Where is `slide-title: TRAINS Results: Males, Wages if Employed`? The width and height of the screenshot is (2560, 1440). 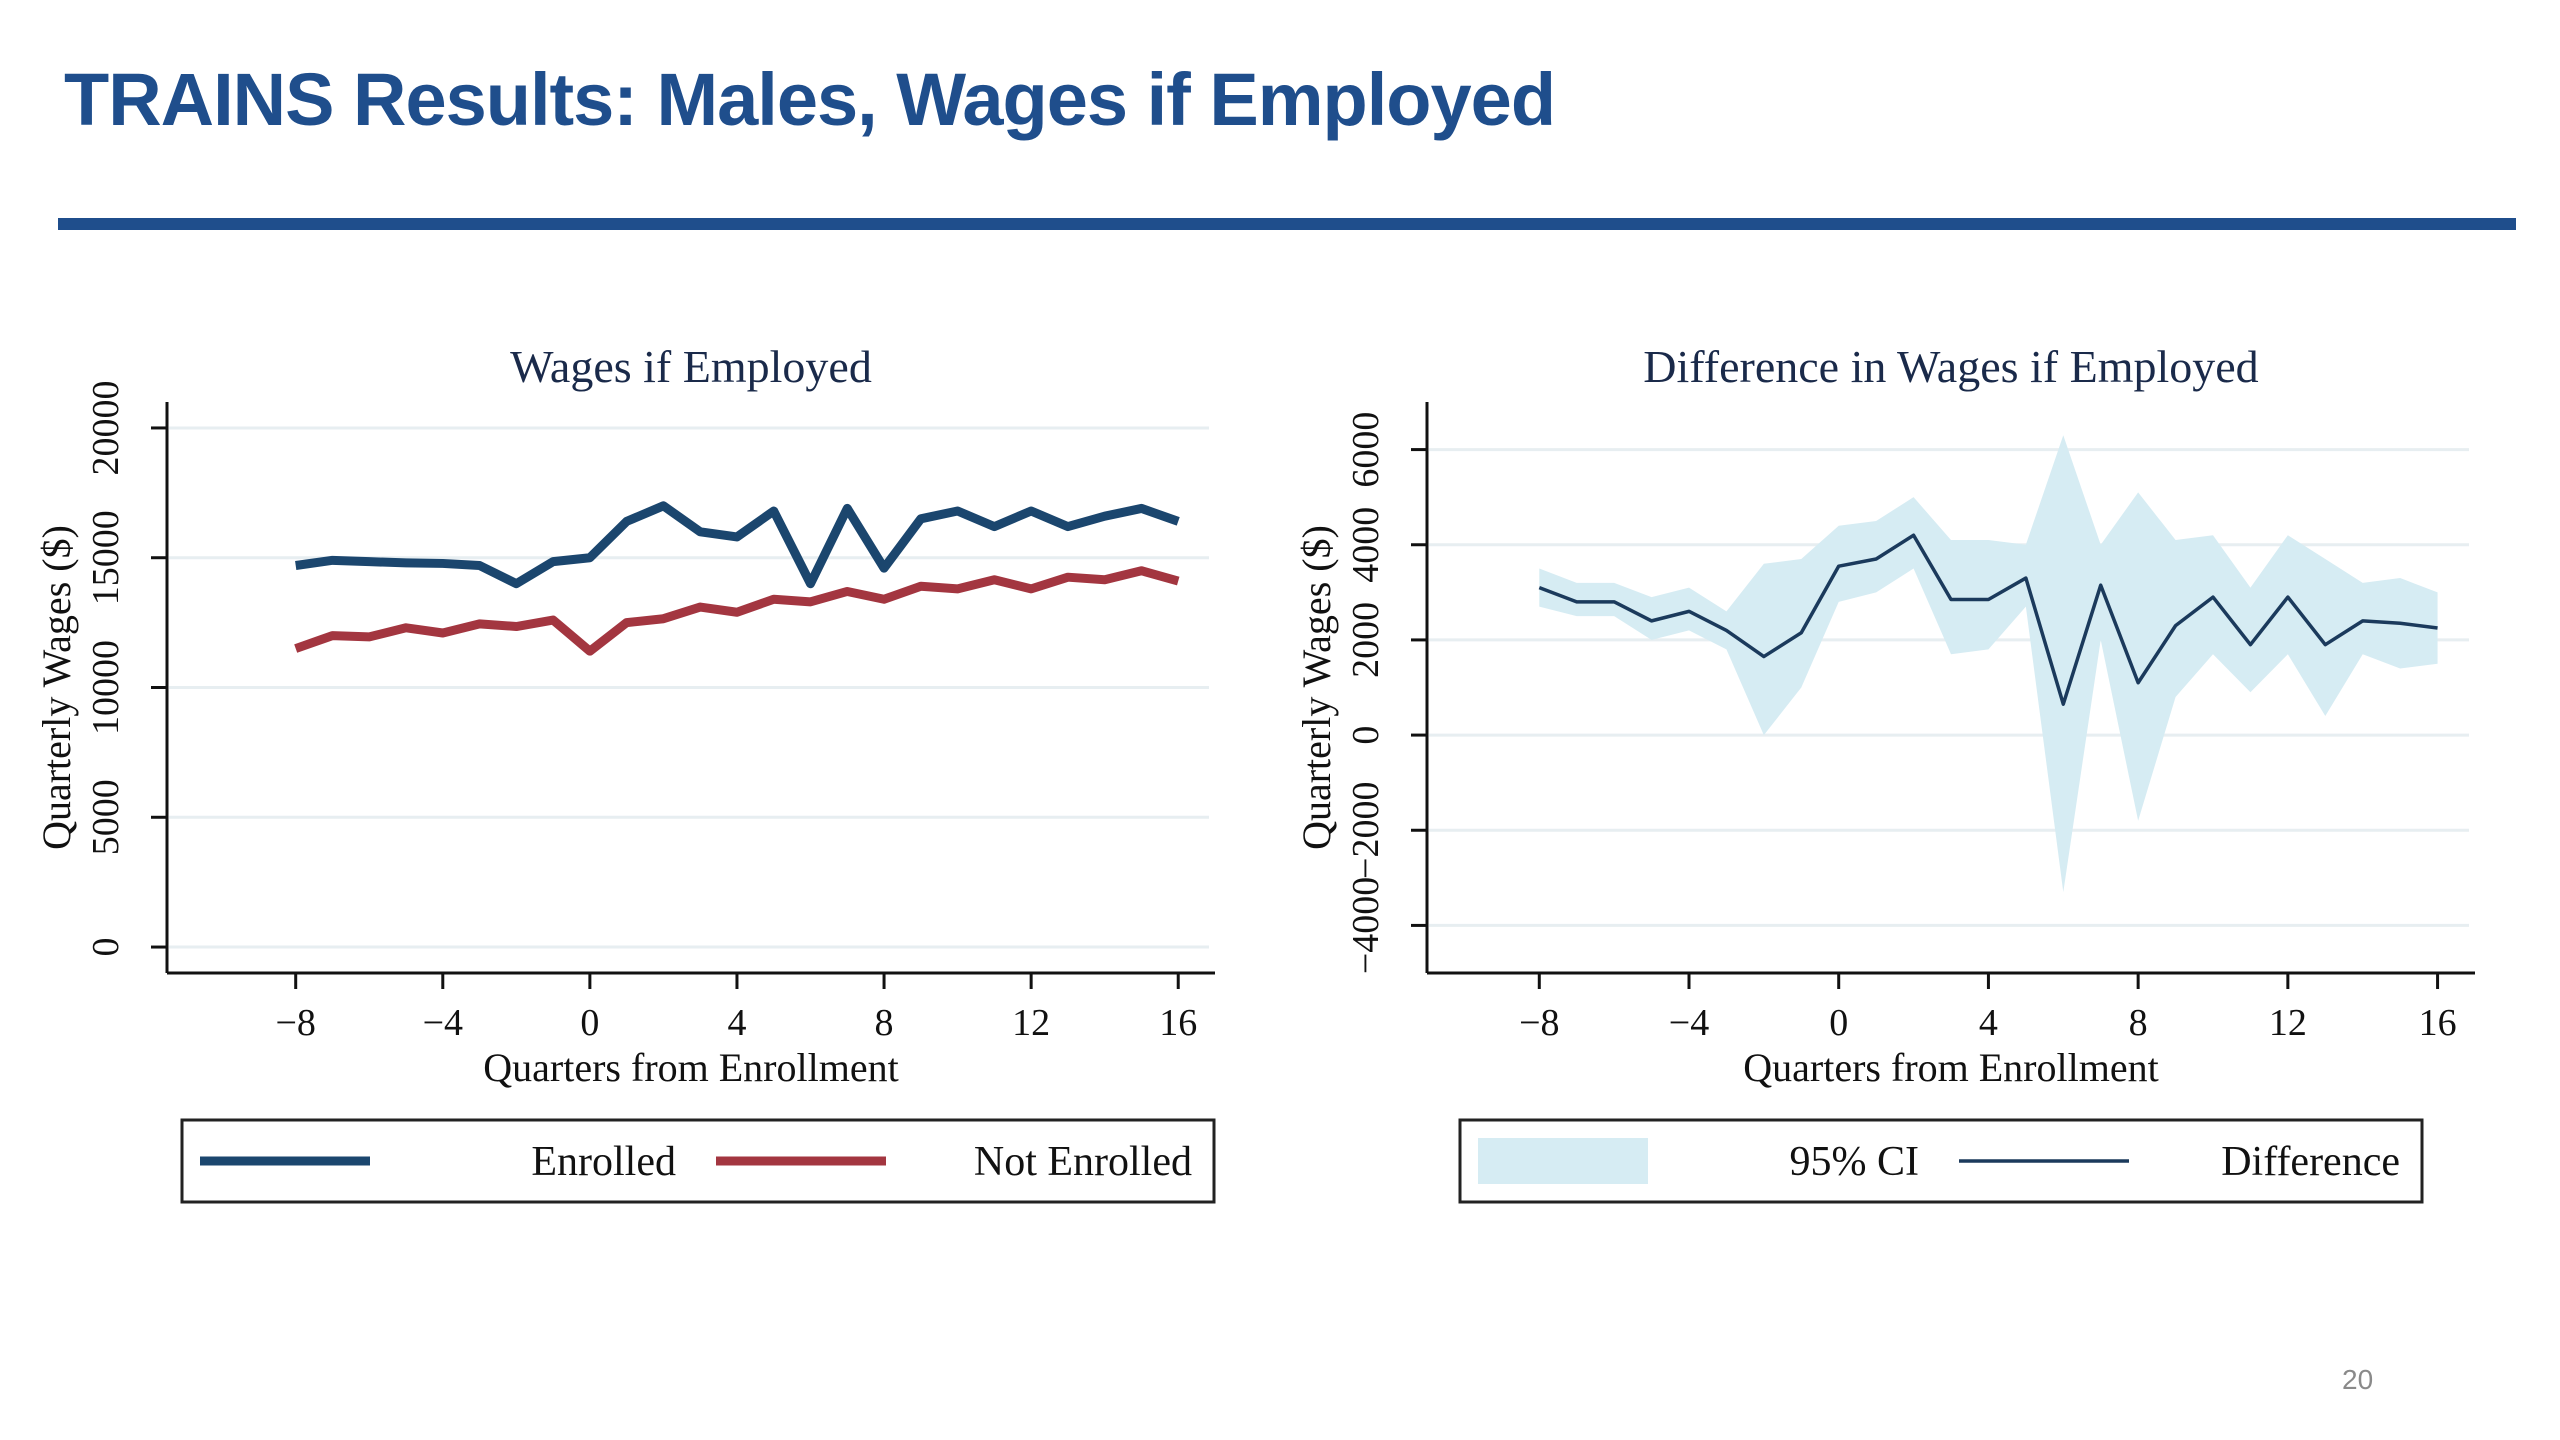
slide-title: TRAINS Results: Males, Wages if Employed is located at coordinates (810, 99).